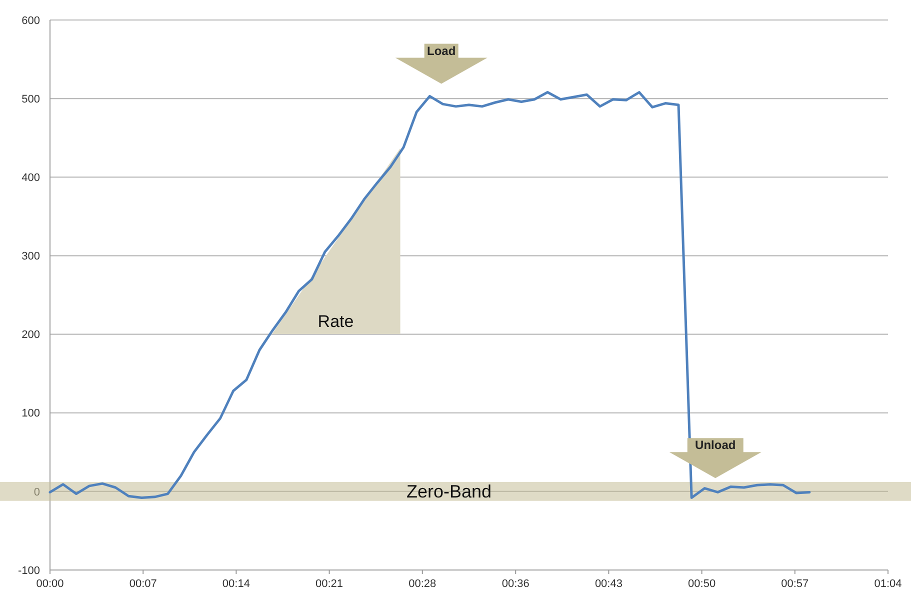 This screenshot has height=600, width=911. Describe the element at coordinates (441, 64) in the screenshot. I see `down-arrow-icon: Load` at that location.